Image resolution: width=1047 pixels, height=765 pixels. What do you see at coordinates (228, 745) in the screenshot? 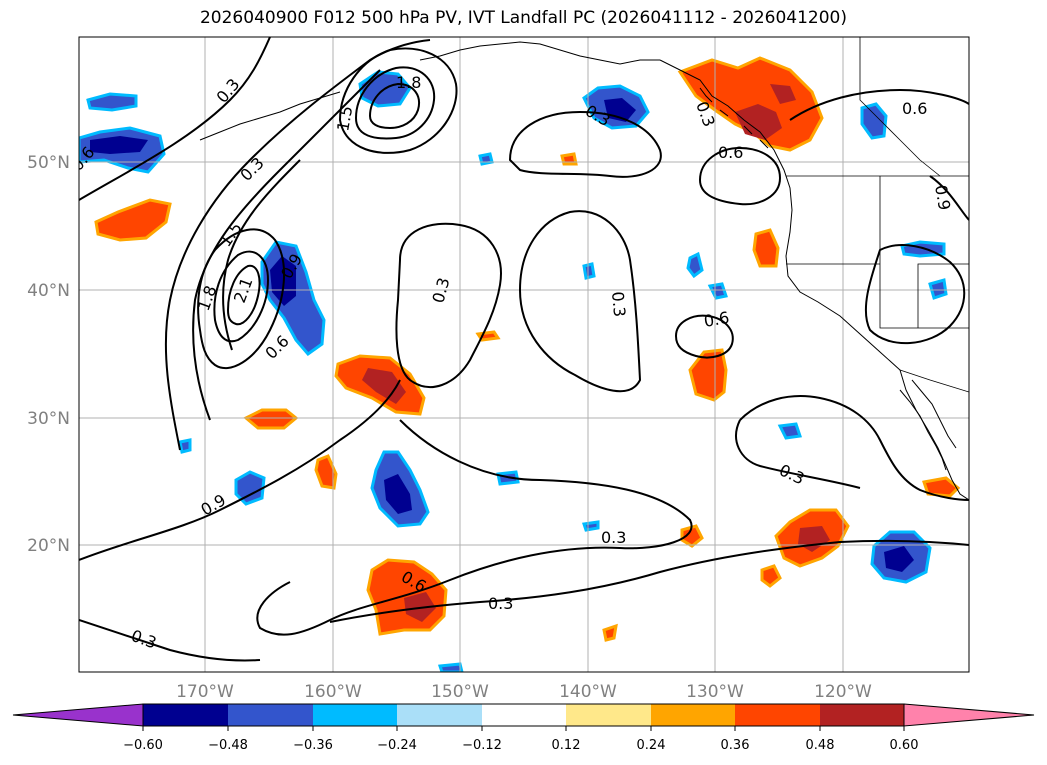
I see `colorbar-tick-label: −0.48` at bounding box center [228, 745].